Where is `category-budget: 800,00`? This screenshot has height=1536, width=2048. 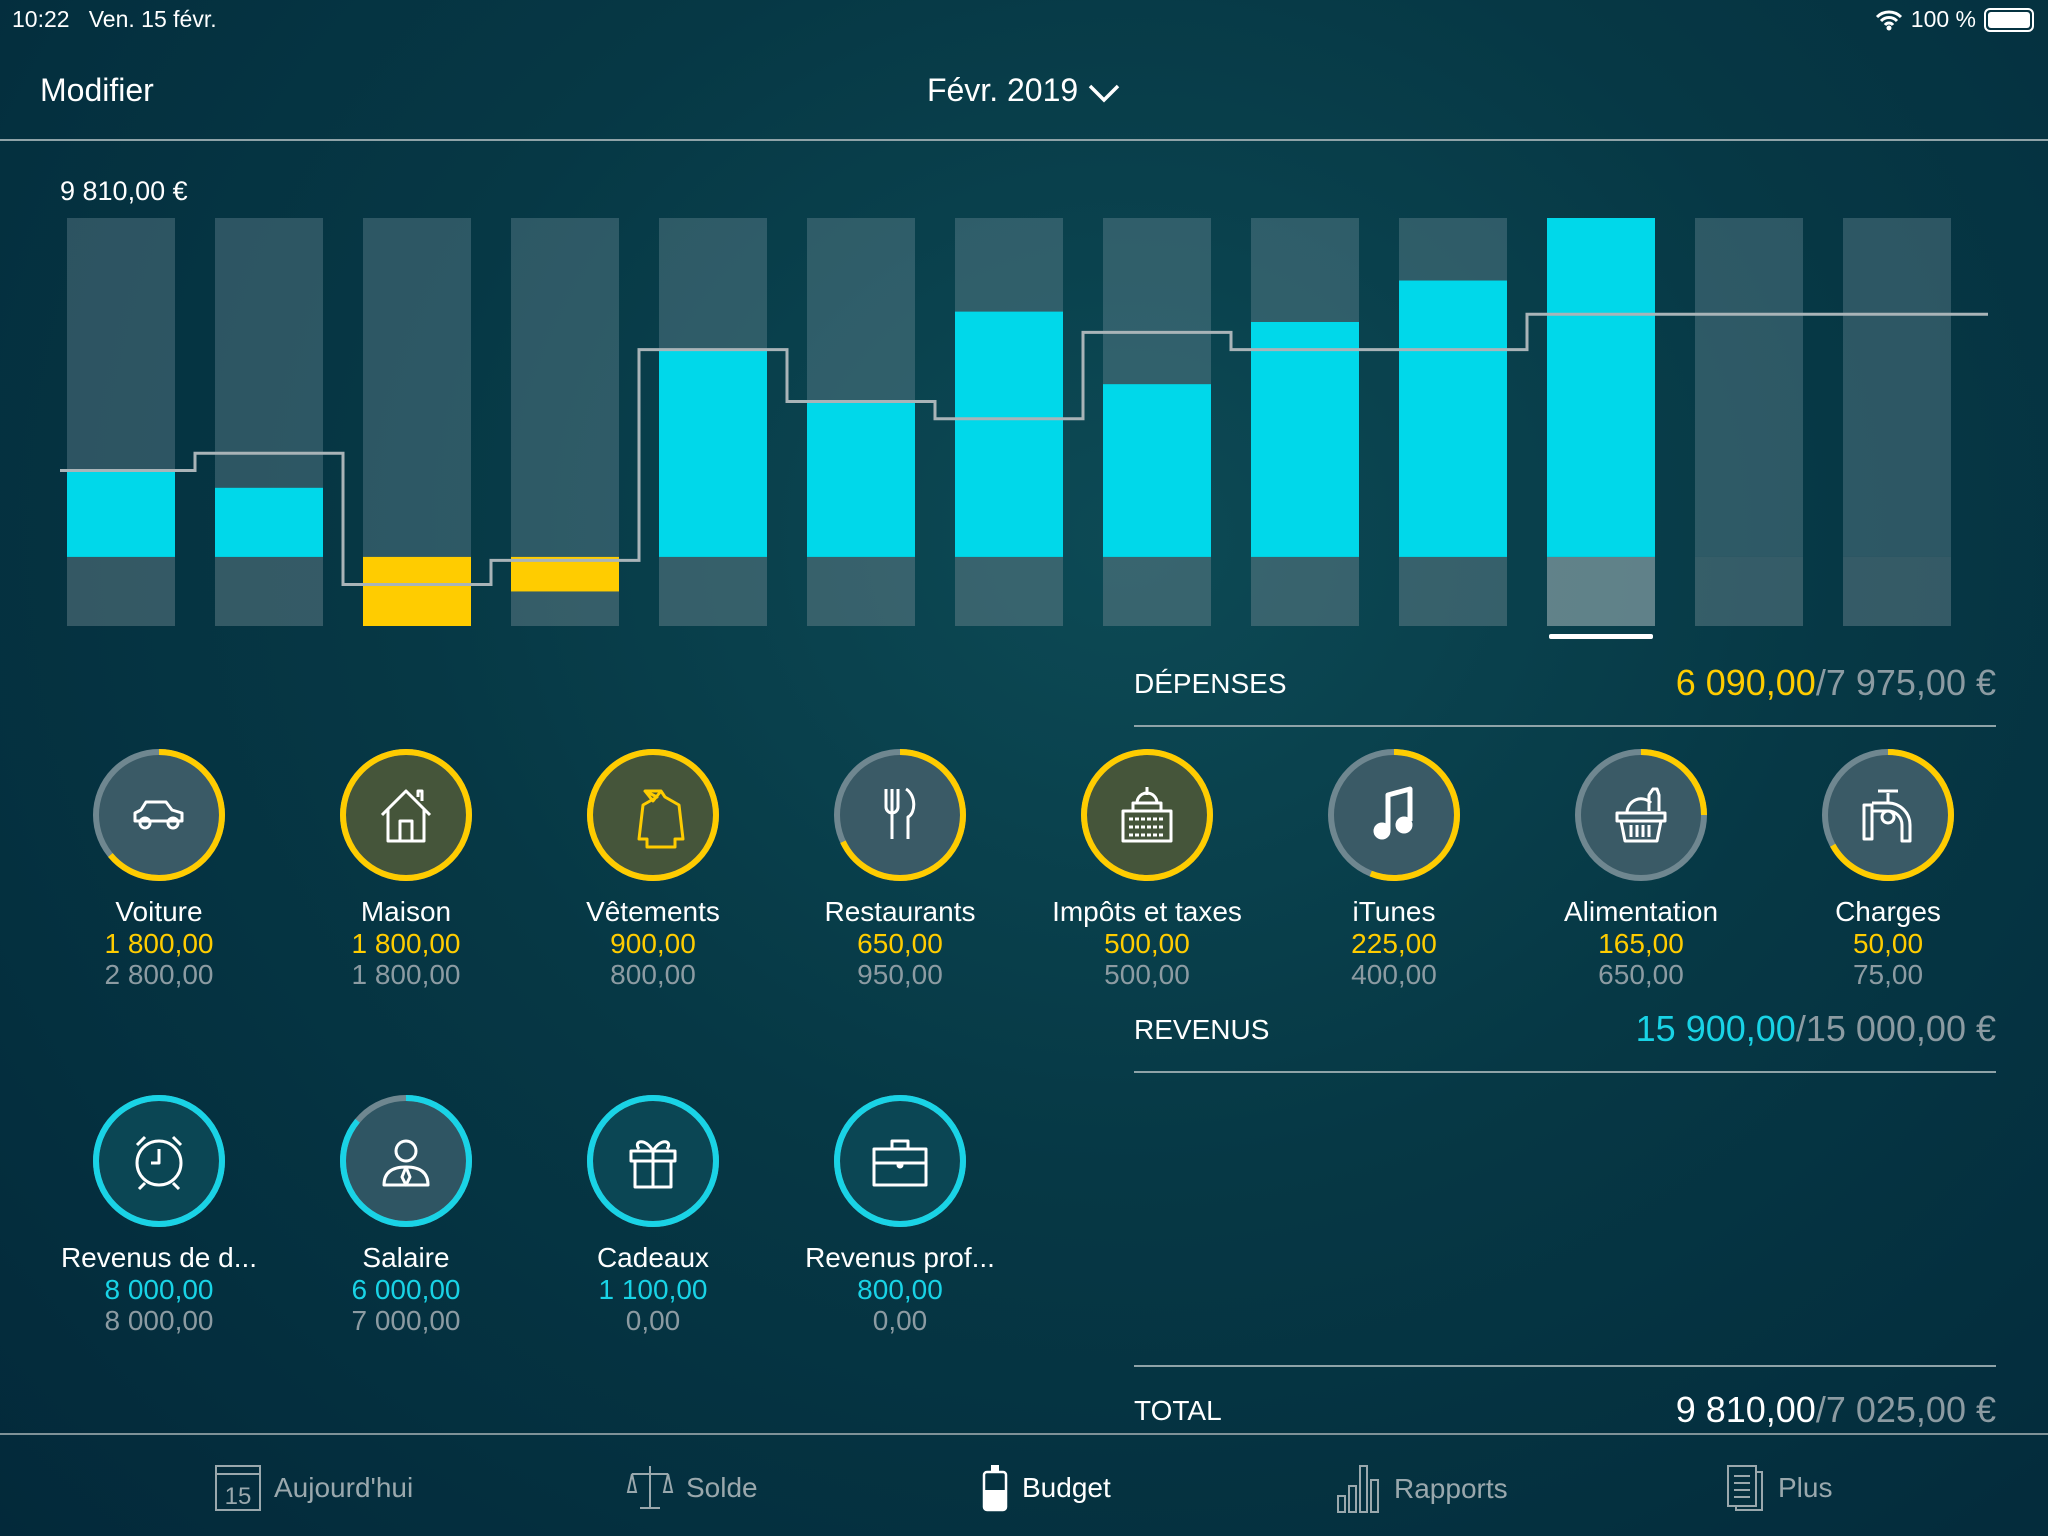 category-budget: 800,00 is located at coordinates (653, 974).